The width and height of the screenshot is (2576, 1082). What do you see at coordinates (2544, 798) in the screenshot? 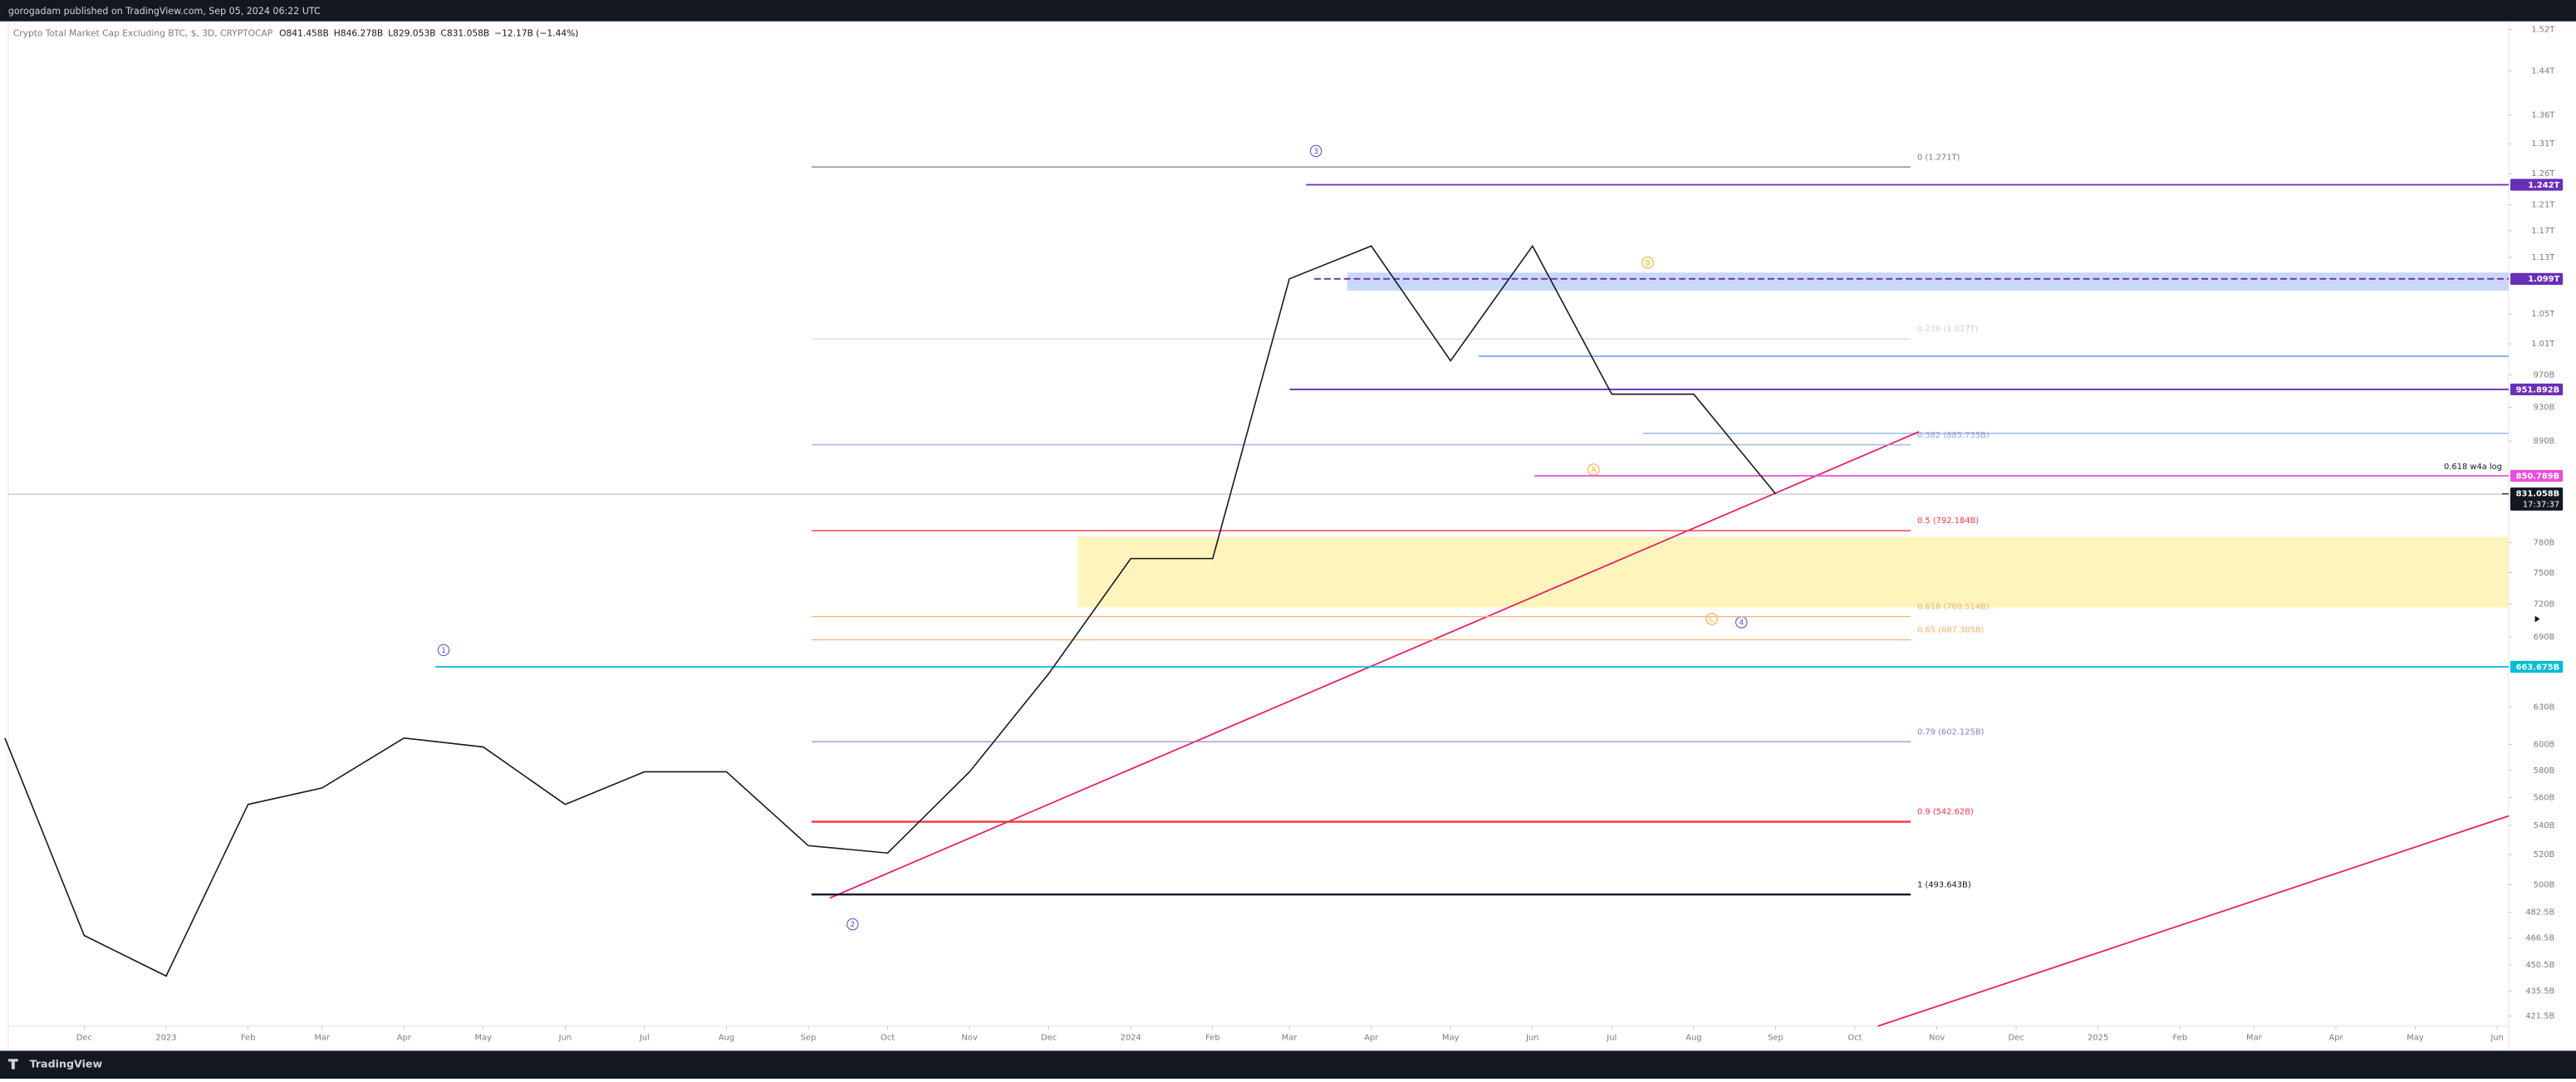
I see `y-tick-label: 560B` at bounding box center [2544, 798].